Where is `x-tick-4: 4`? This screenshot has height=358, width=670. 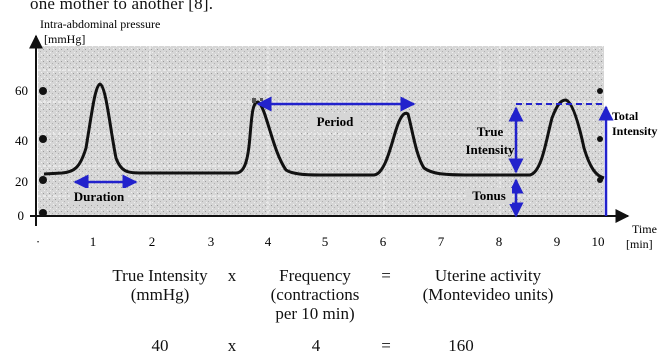 x-tick-4: 4 is located at coordinates (268, 241).